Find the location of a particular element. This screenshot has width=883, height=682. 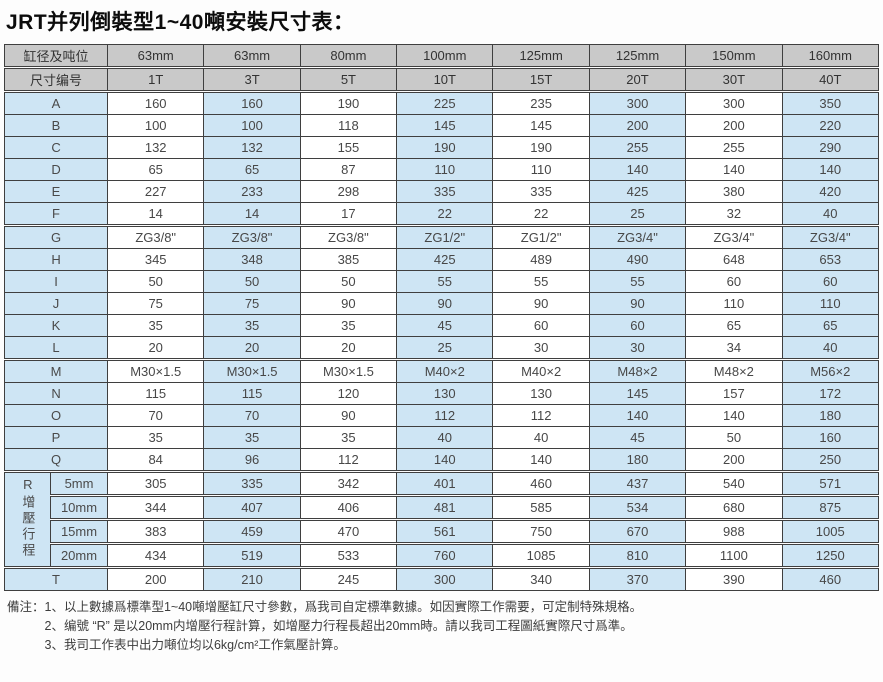

value-cell: 172 is located at coordinates (830, 393).